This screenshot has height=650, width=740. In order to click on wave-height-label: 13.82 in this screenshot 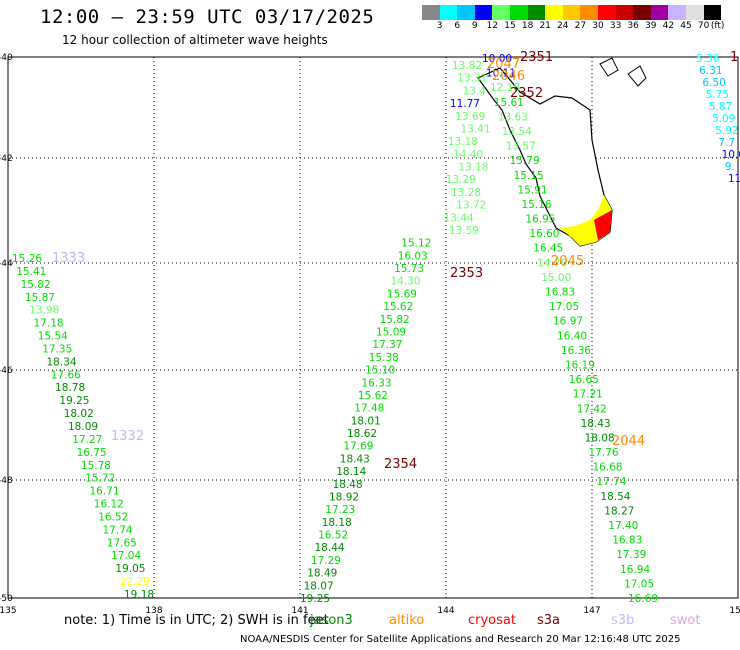, I will do `click(467, 66)`.